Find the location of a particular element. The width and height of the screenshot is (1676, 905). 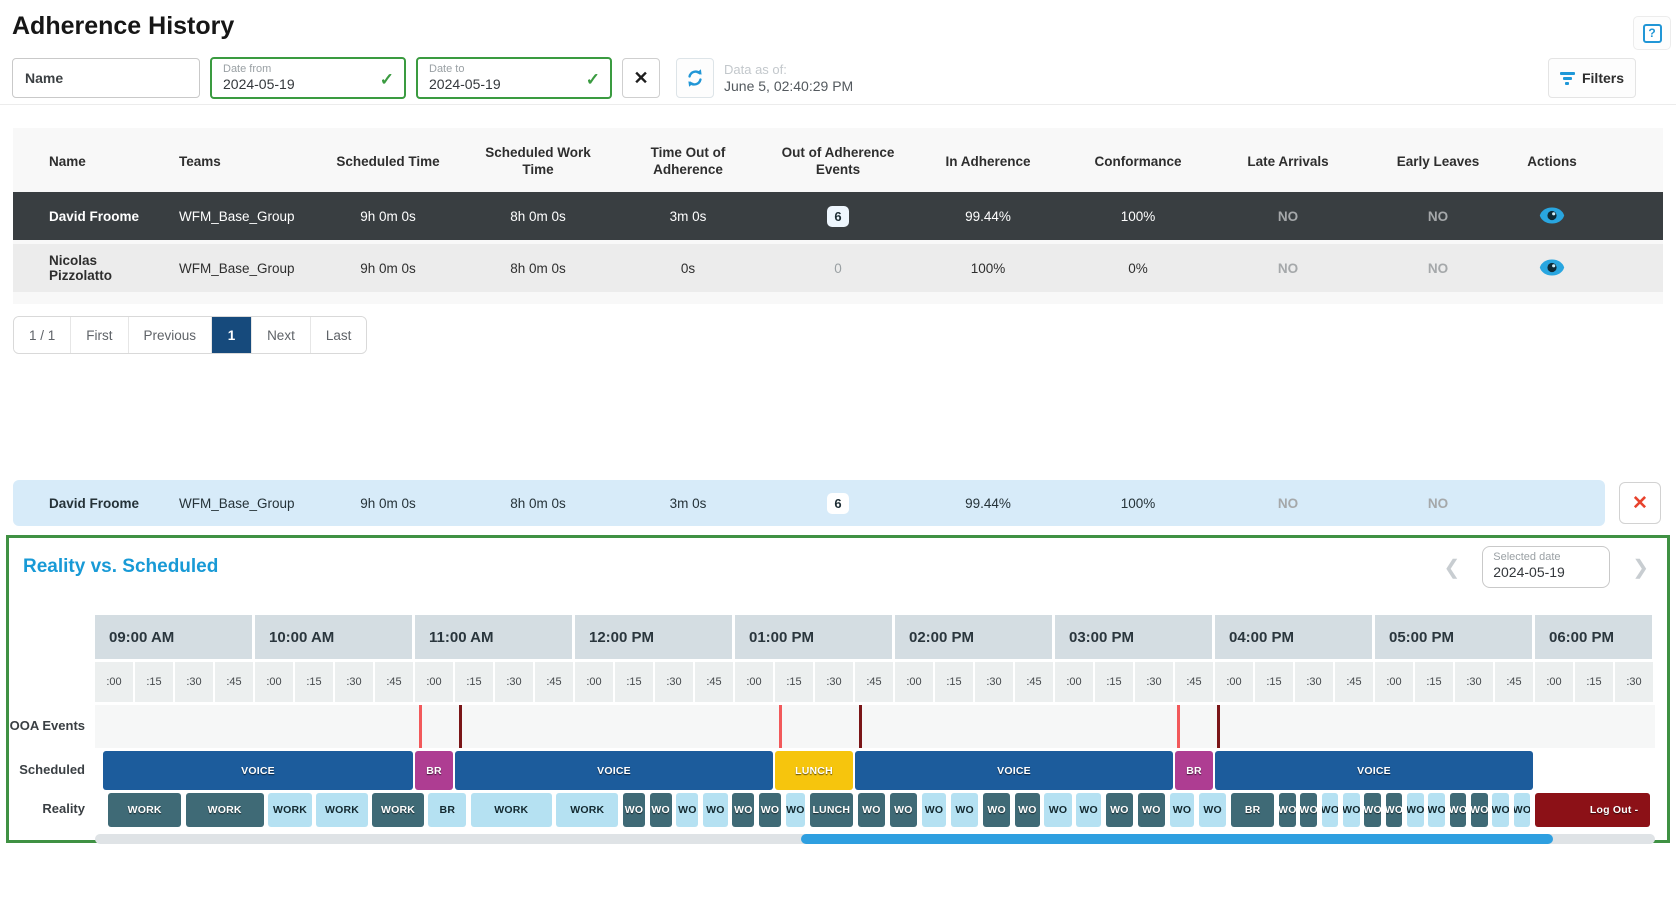

cell-late-arrivals: NO is located at coordinates (1288, 268).